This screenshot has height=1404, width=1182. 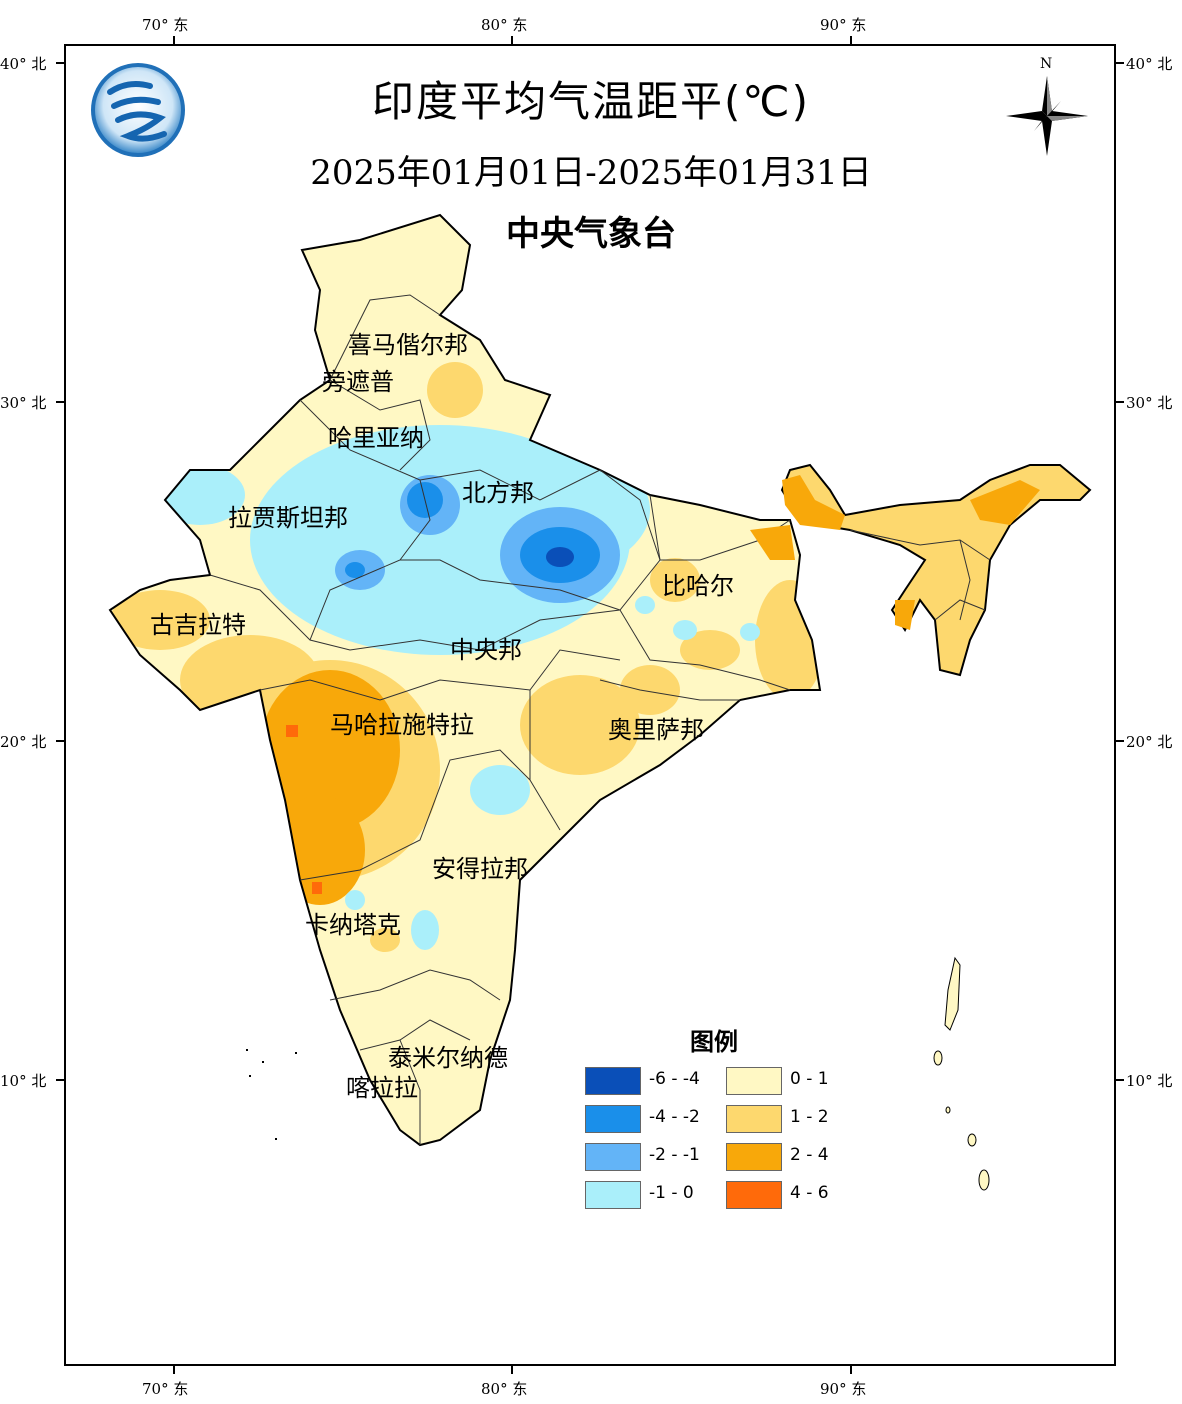 I want to click on state-label-maharashtra: 马哈拉施特拉, so click(x=402, y=725).